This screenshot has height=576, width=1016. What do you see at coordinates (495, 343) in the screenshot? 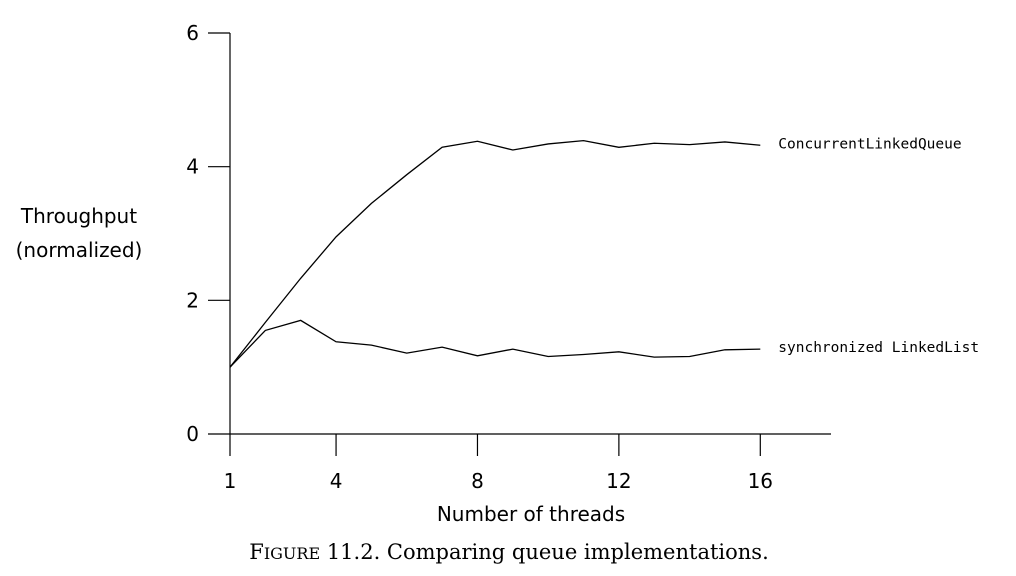
I see `series-line-synchronized-linked-list` at bounding box center [495, 343].